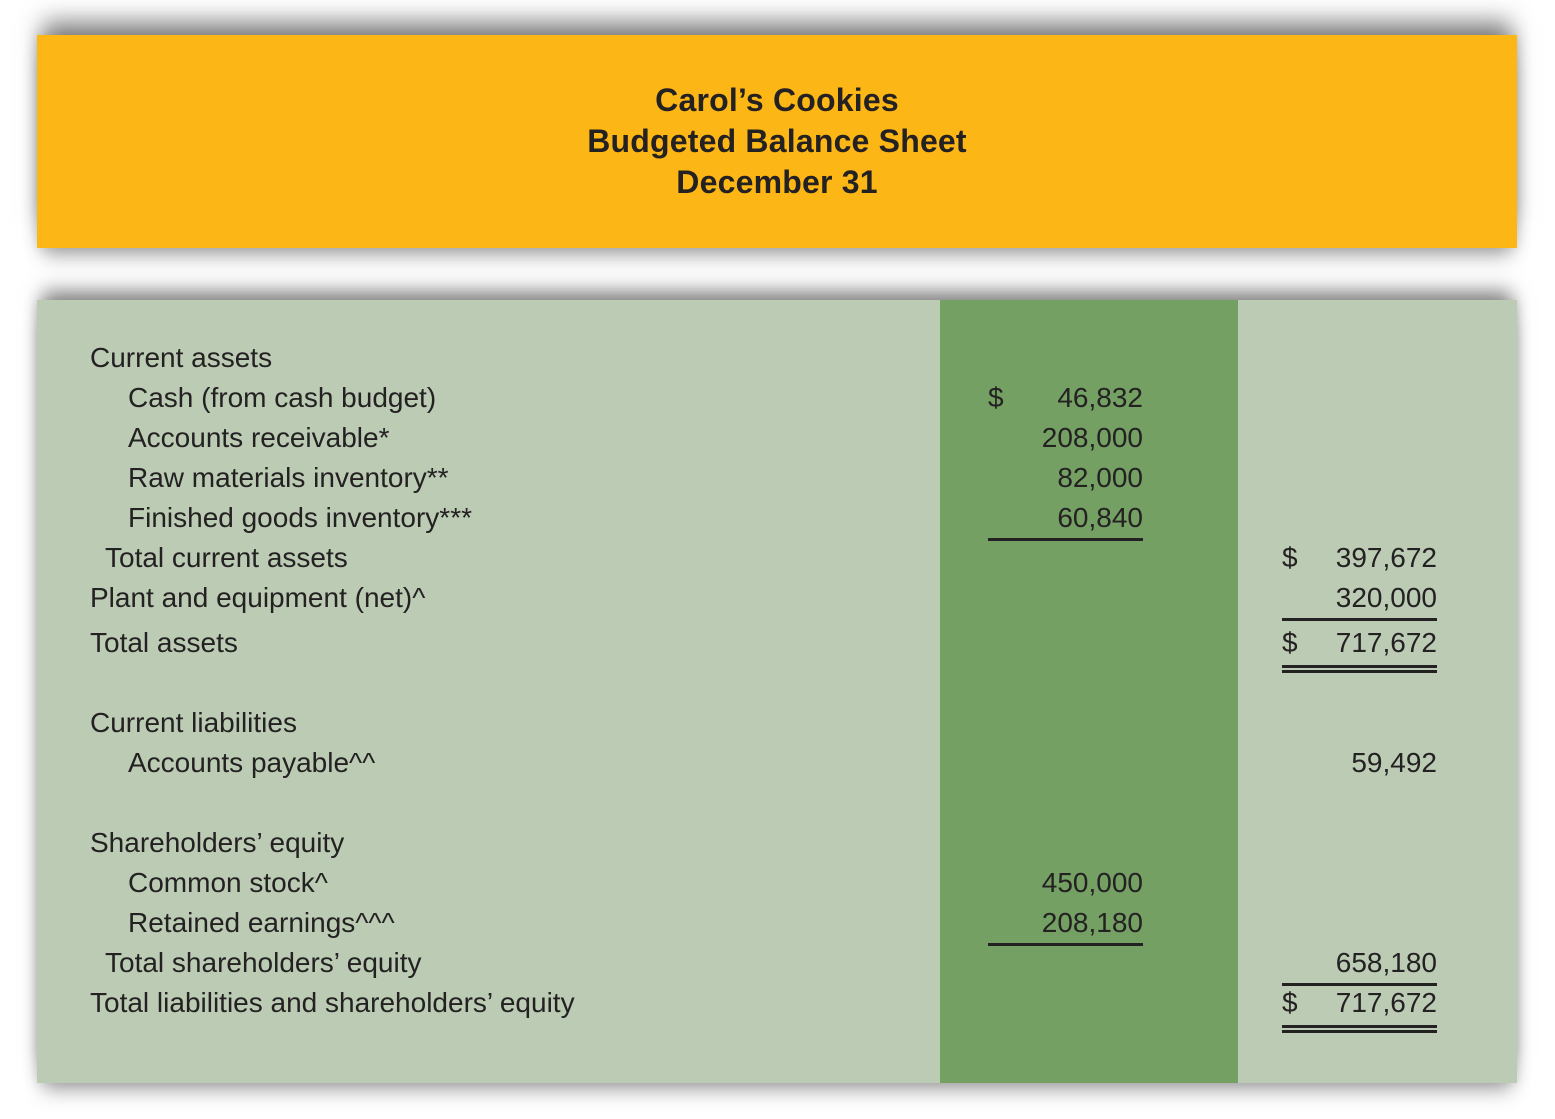 This screenshot has height=1119, width=1555. What do you see at coordinates (777, 763) in the screenshot?
I see `table-row: Accounts payable^^ 59,492` at bounding box center [777, 763].